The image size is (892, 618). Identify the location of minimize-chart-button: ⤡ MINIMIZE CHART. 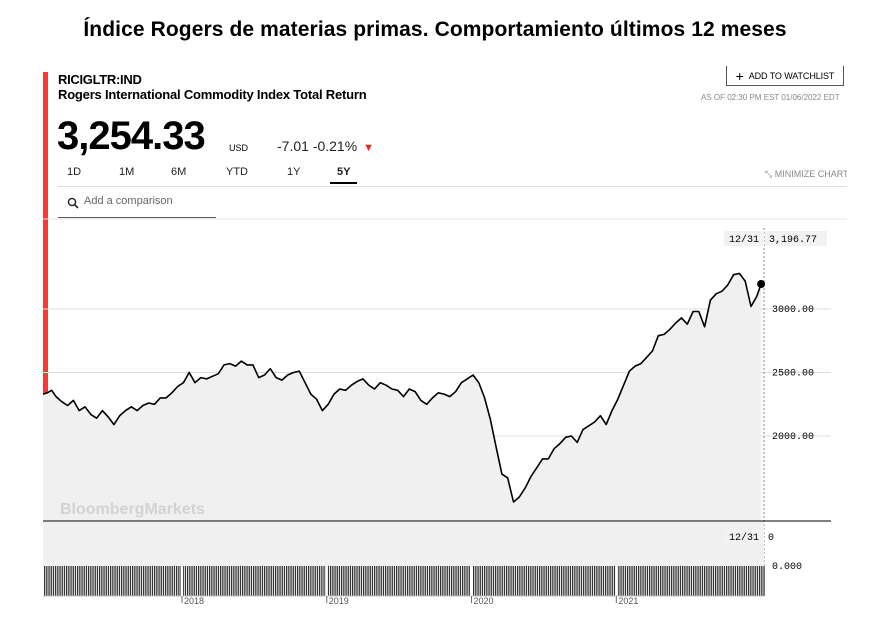
(806, 174).